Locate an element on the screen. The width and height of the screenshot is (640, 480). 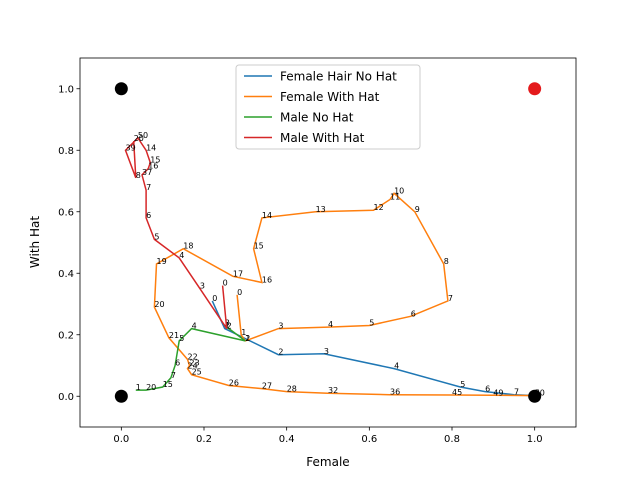
point-label: 22 is located at coordinates (193, 356).